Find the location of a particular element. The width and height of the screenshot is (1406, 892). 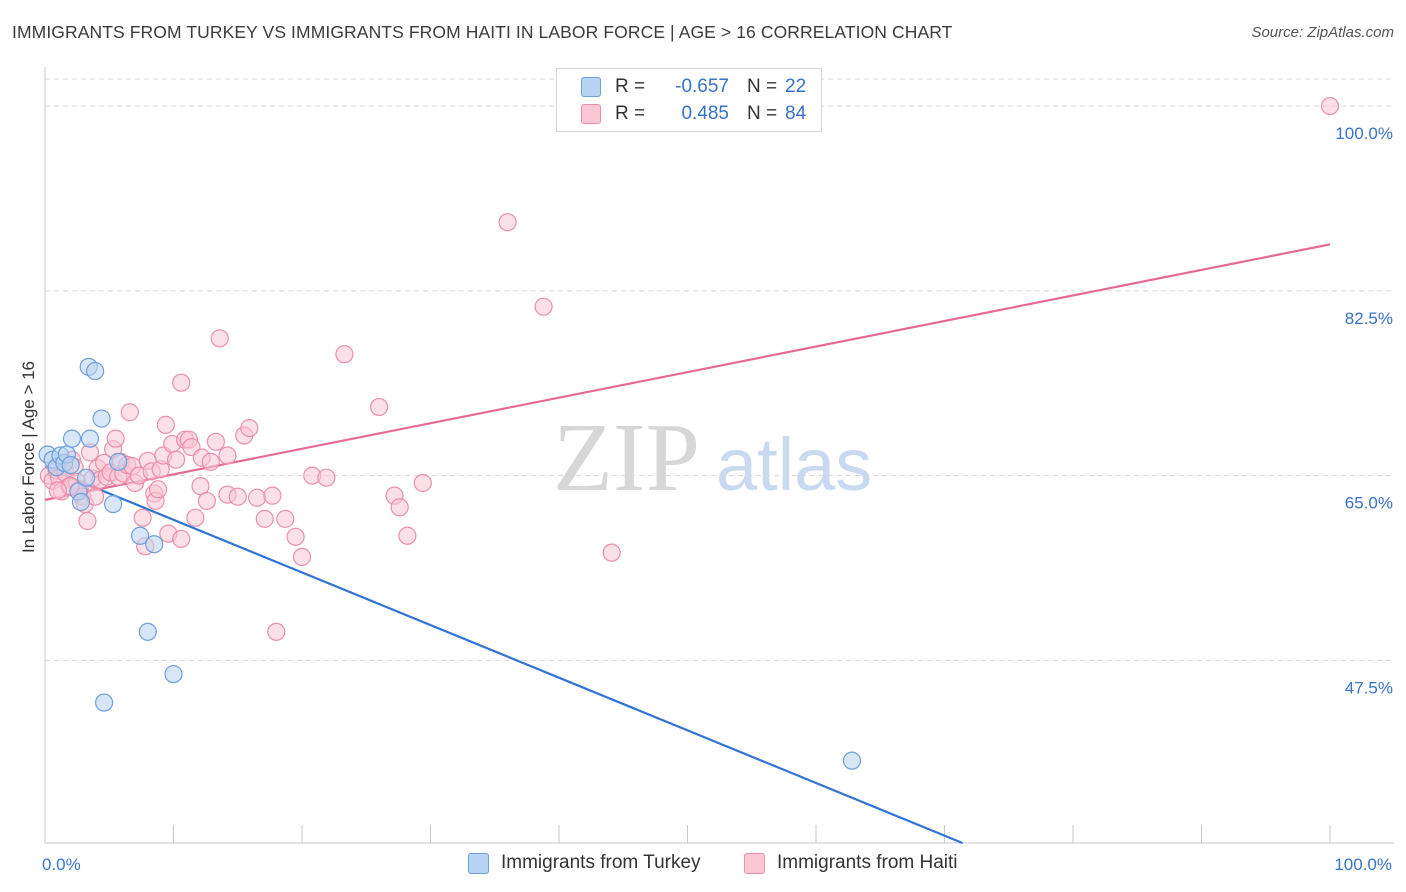

turkey-swatch is located at coordinates (591, 87).